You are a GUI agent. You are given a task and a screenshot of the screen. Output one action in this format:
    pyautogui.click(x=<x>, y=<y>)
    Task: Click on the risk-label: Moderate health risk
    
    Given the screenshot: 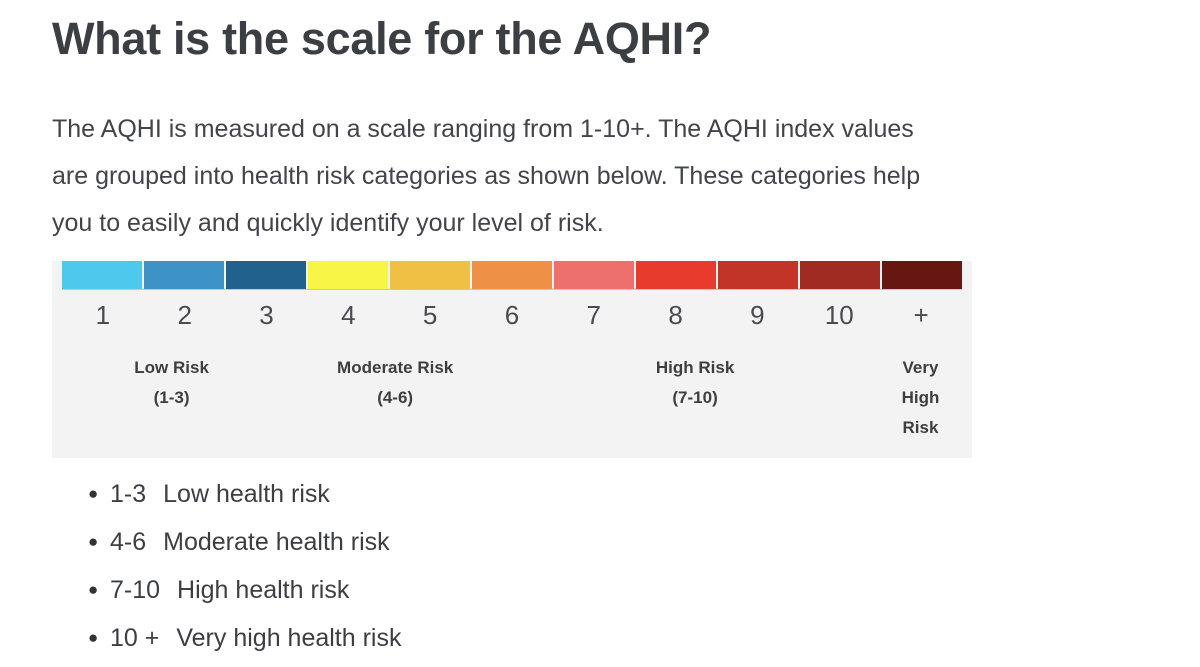 What is the action you would take?
    pyautogui.click(x=276, y=542)
    